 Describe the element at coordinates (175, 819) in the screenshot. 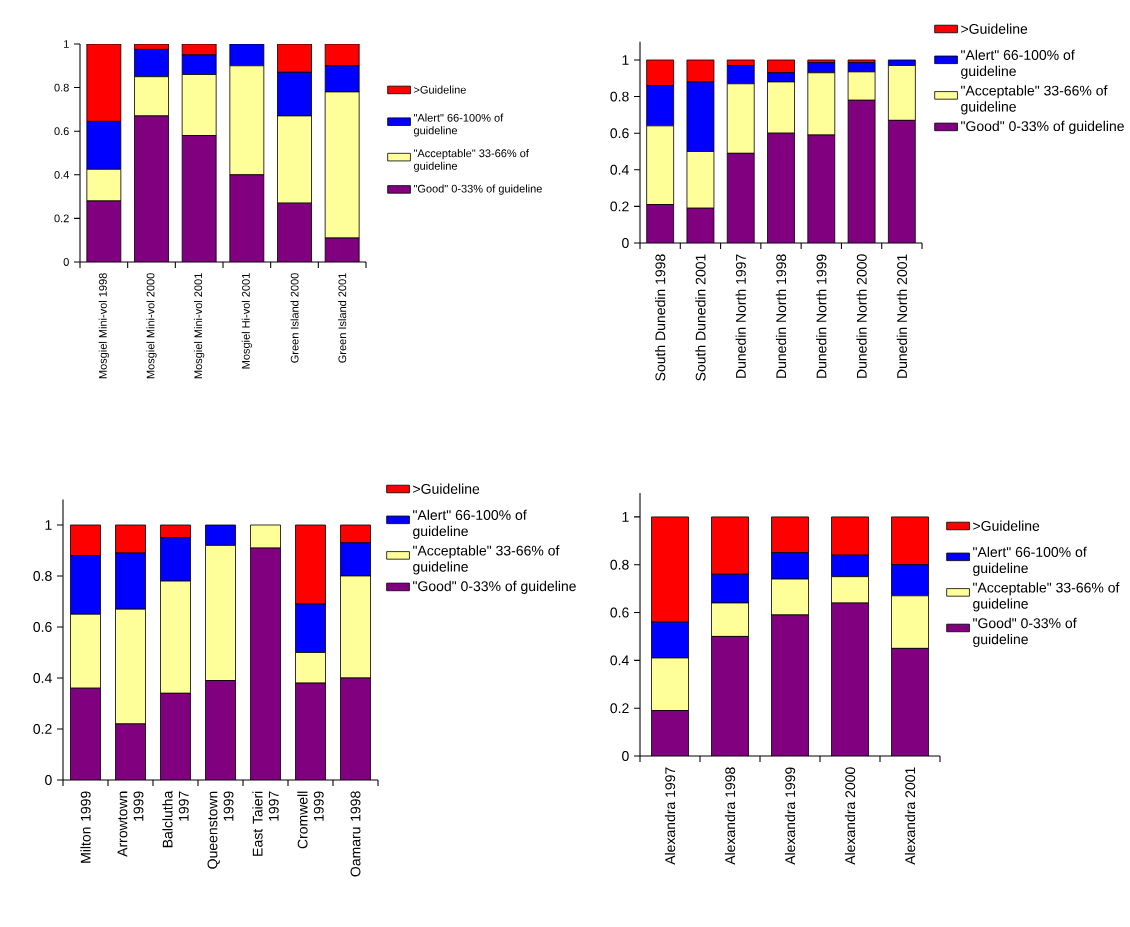

I see `x-tick-label: Balclutha 1997` at that location.